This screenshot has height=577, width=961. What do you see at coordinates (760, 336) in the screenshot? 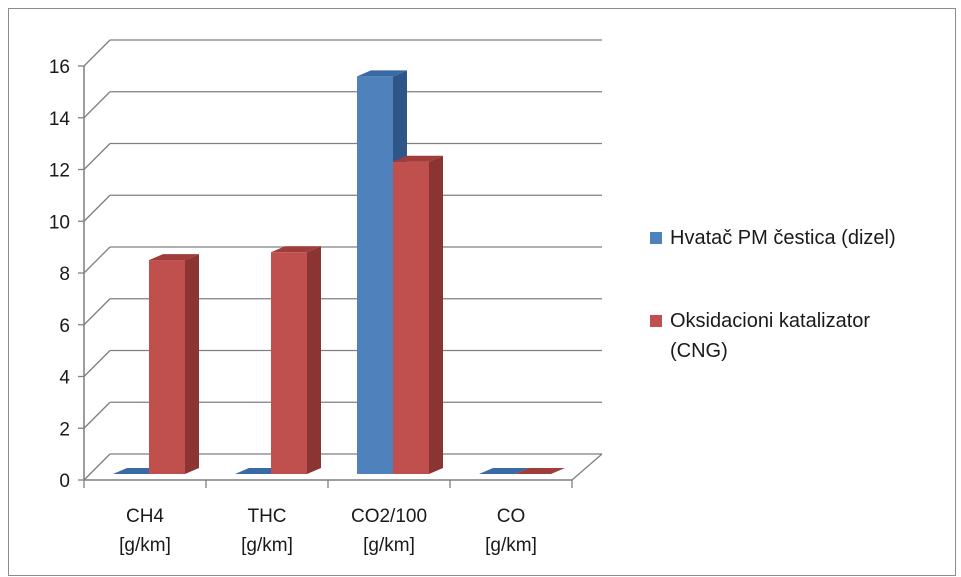
I see `legend-item: Oksidacioni katalizator (CNG)` at bounding box center [760, 336].